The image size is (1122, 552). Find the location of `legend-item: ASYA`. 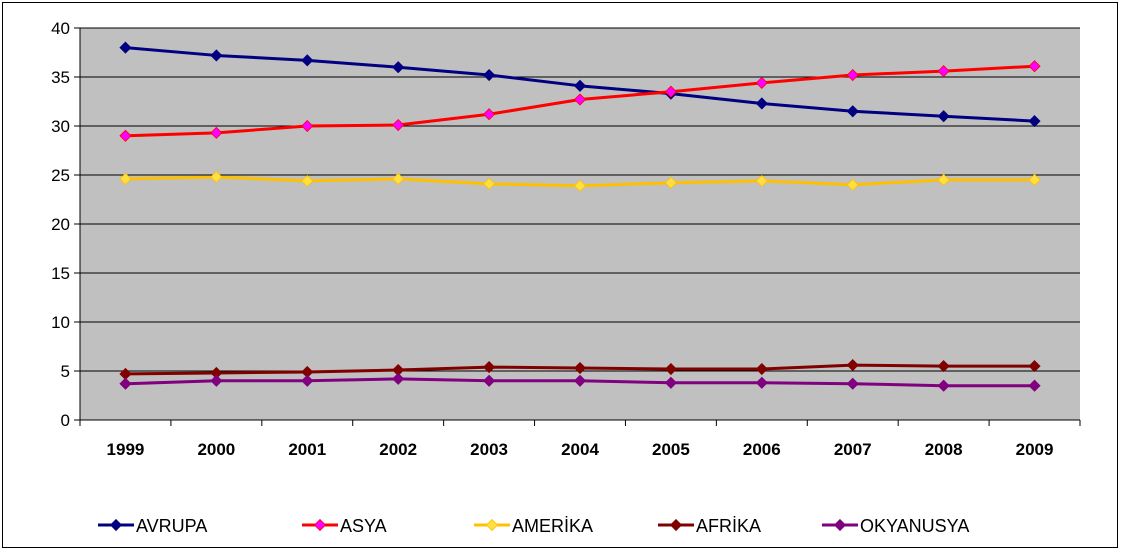

legend-item: ASYA is located at coordinates (344, 526).